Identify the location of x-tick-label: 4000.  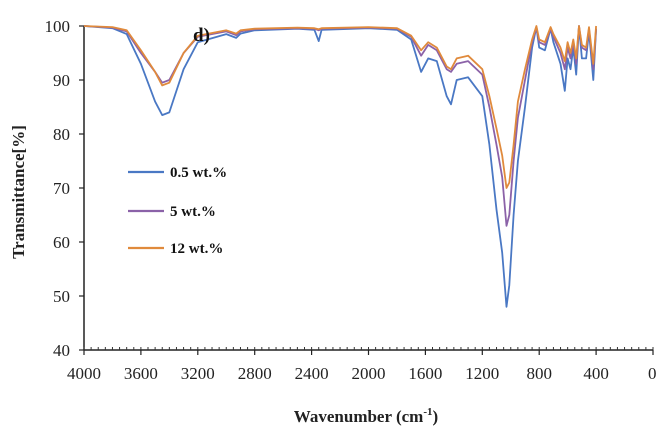
(84, 373).